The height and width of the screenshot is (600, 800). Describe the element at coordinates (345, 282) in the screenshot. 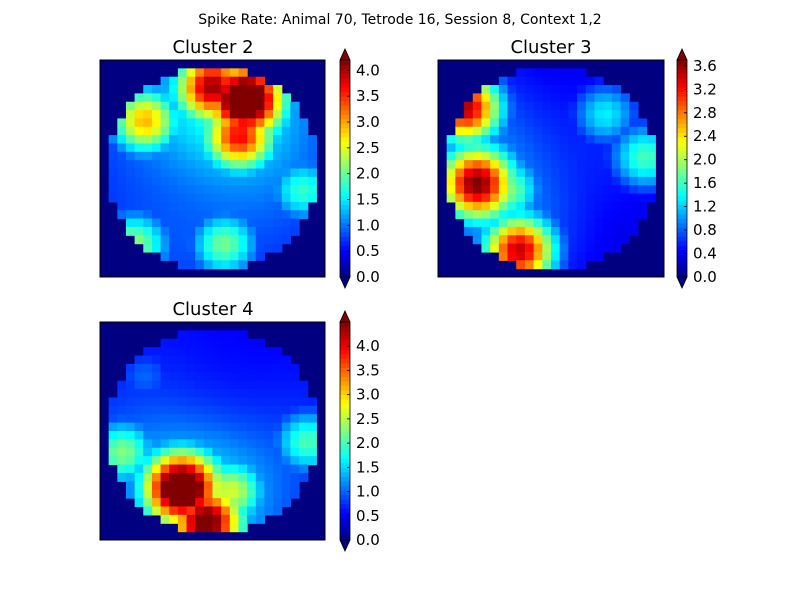

I see `colorbar-extend-min` at that location.